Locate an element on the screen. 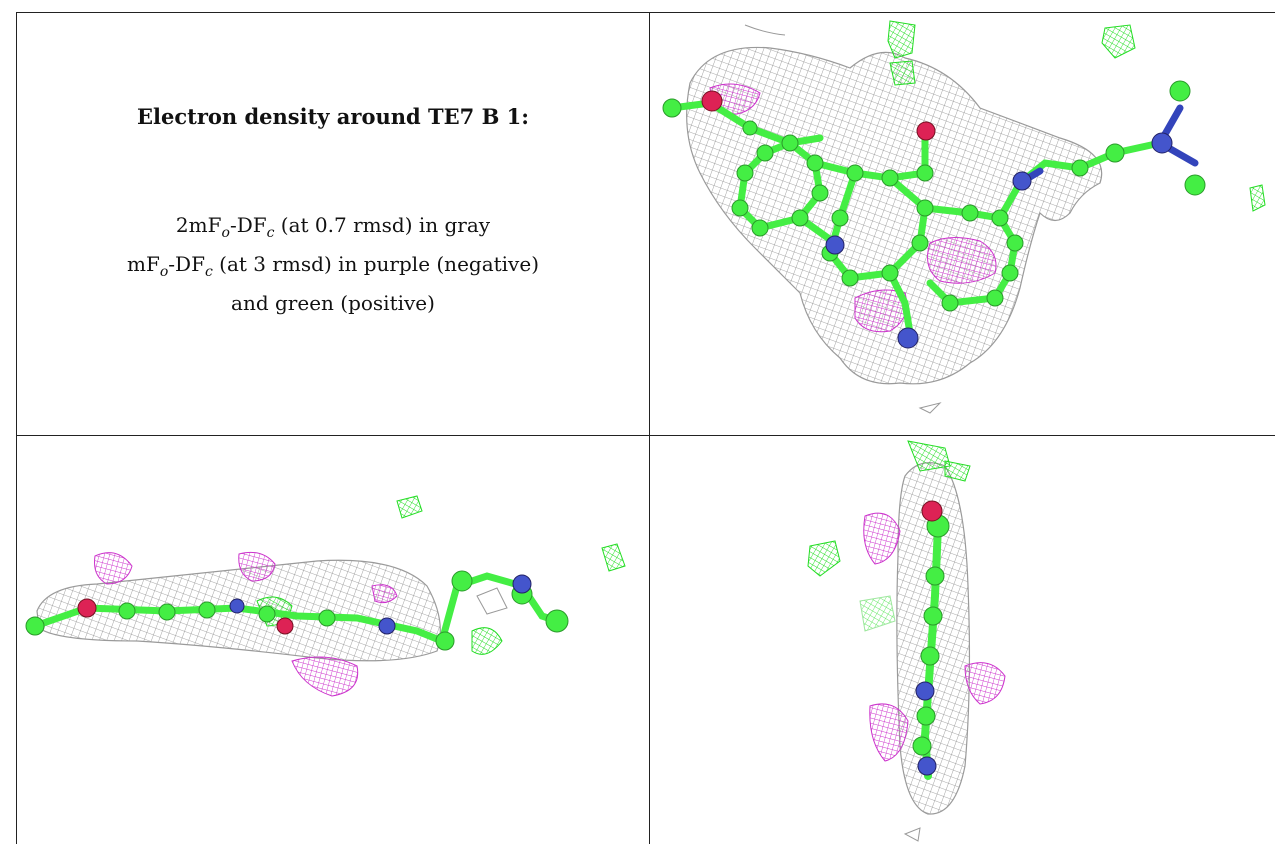 The height and width of the screenshot is (844, 1275). table-rule-center is located at coordinates (649, 428).